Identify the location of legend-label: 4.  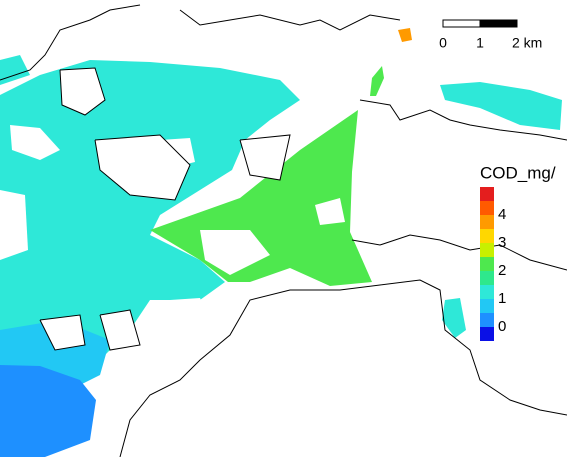
(502, 214).